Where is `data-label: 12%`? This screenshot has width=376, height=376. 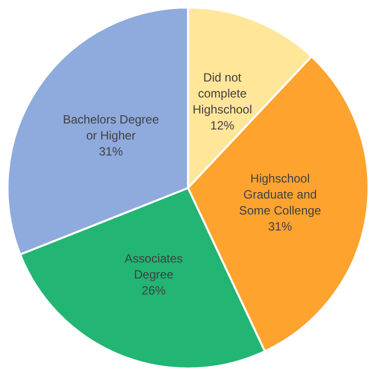 data-label: 12% is located at coordinates (222, 125).